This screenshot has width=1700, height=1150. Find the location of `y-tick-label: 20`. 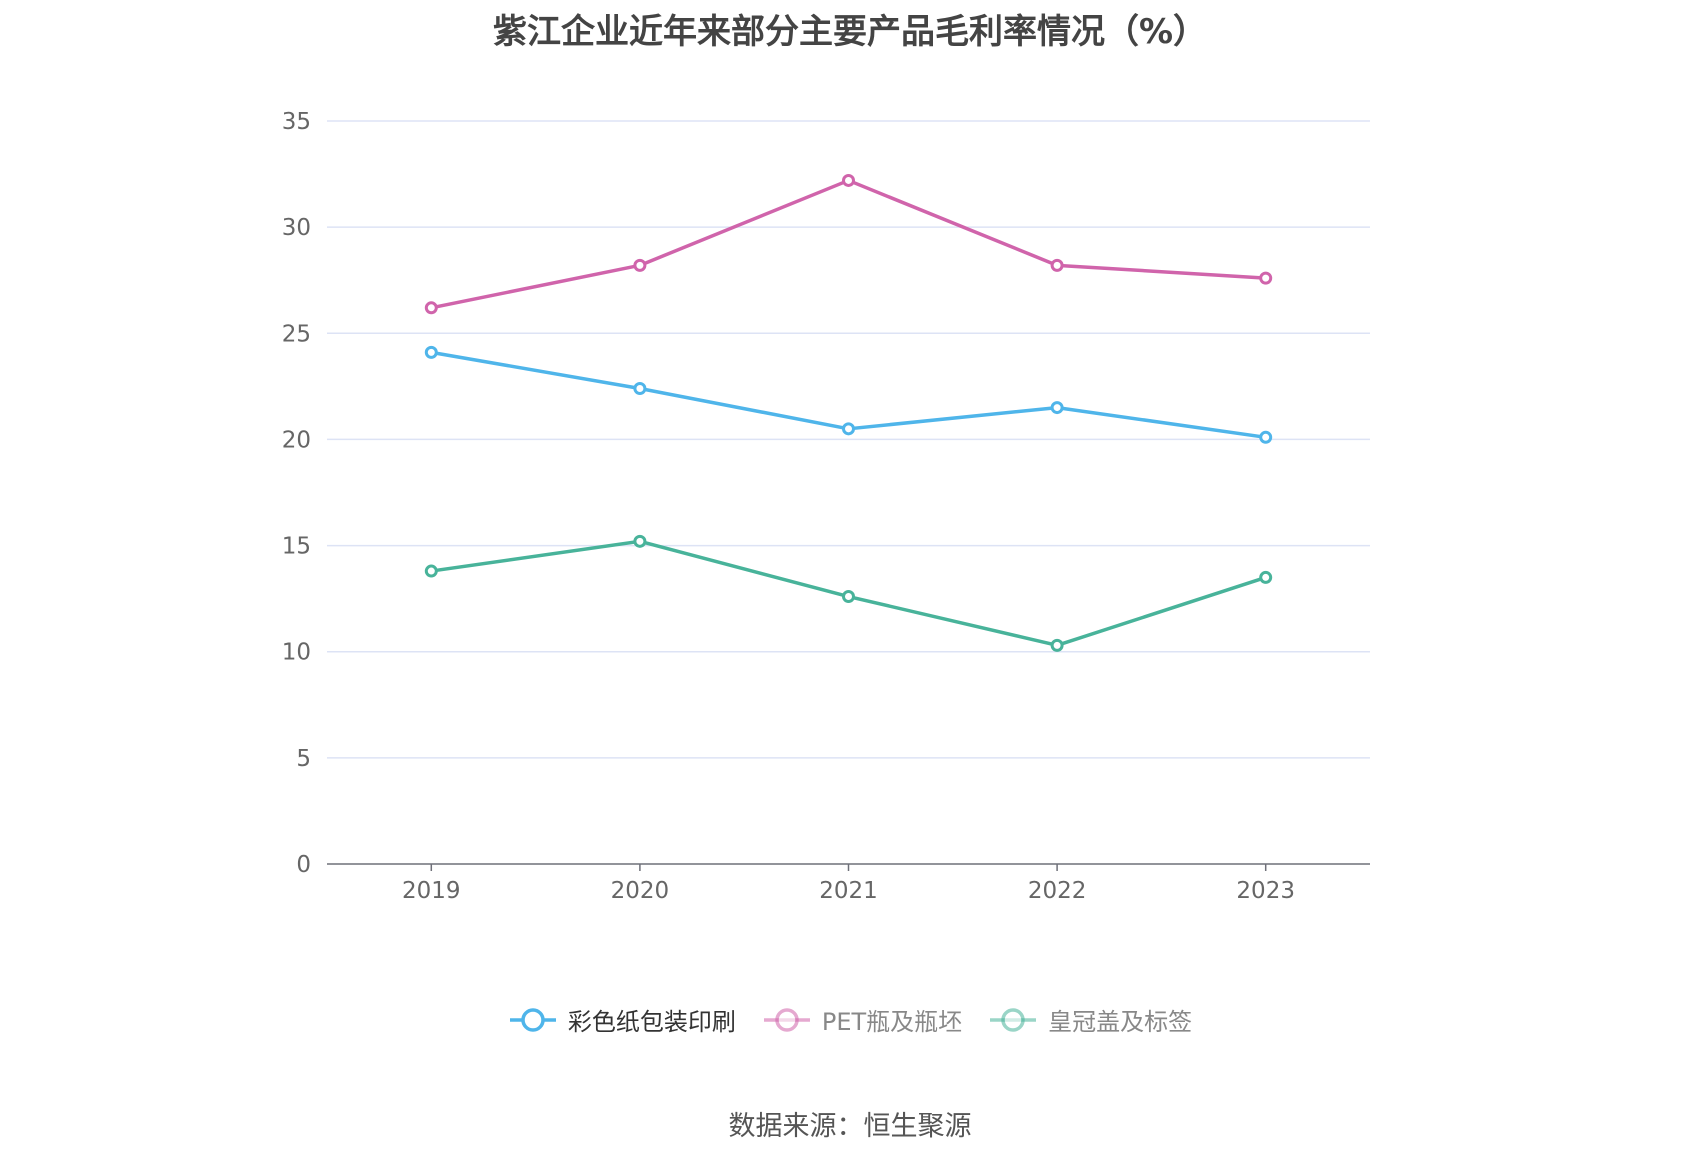

y-tick-label: 20 is located at coordinates (296, 440).